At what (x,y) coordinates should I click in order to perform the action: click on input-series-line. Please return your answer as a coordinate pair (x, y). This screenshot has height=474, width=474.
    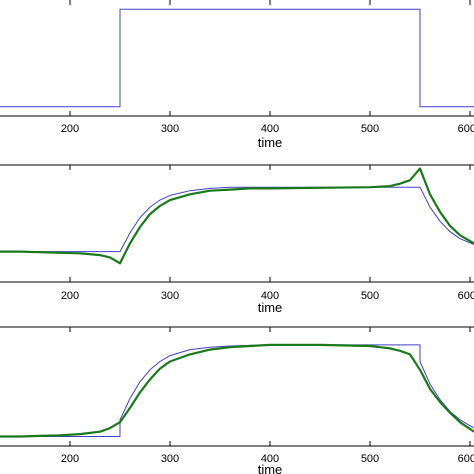
    Looking at the image, I should click on (237, 219).